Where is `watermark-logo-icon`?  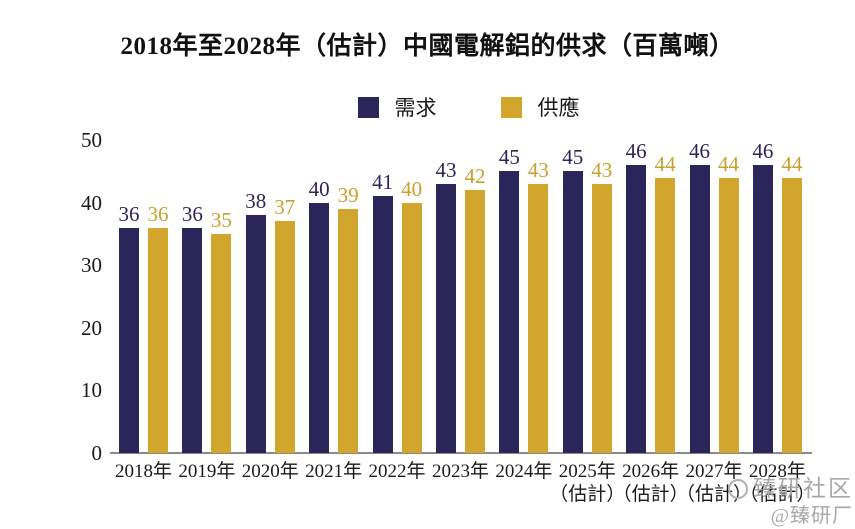 watermark-logo-icon is located at coordinates (738, 489).